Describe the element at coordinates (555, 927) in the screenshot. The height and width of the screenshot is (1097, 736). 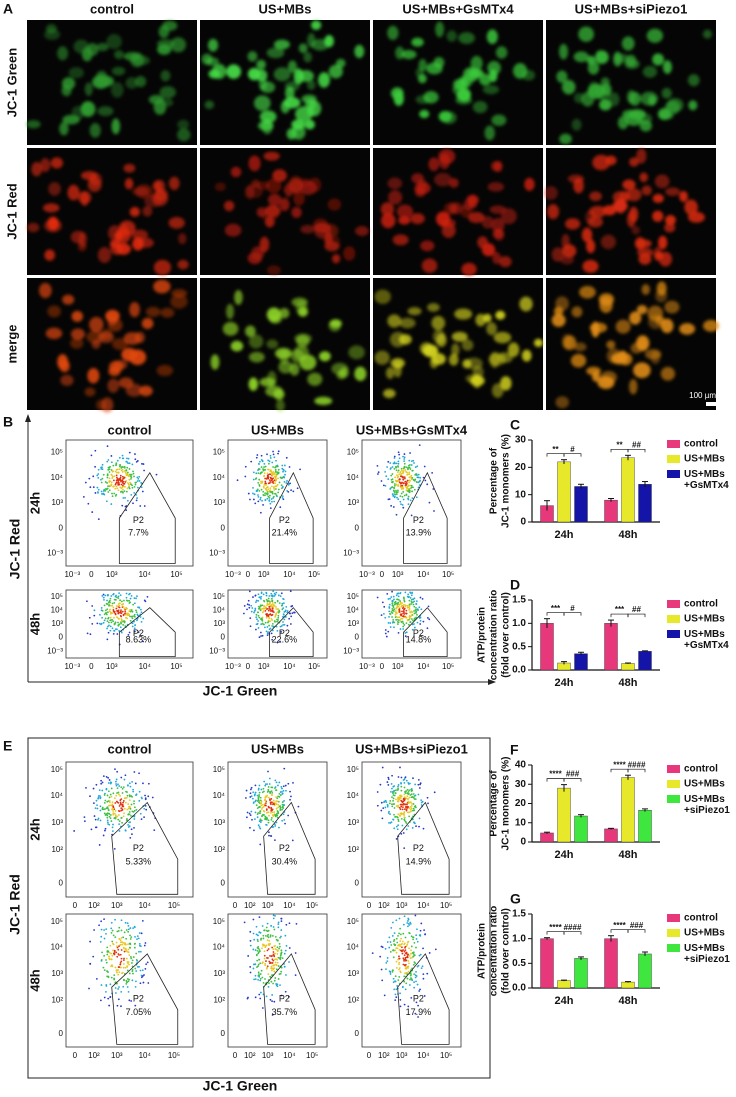
I see `significance-label: ****` at that location.